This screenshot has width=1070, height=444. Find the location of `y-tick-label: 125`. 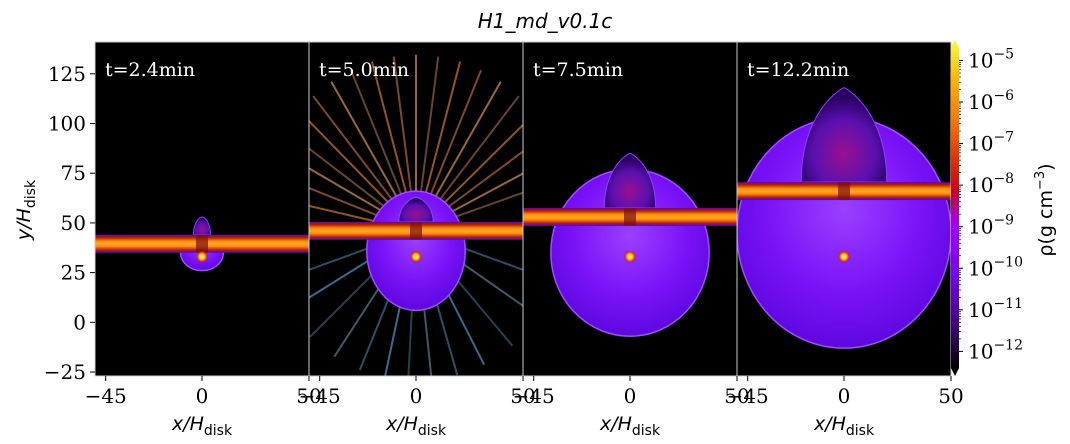

y-tick-label: 125 is located at coordinates (67, 74).